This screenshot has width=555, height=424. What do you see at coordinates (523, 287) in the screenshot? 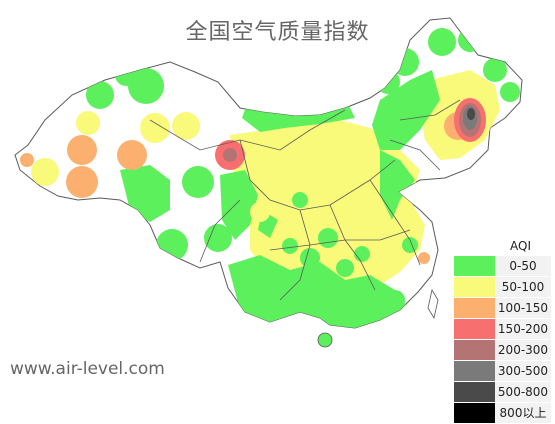
I see `legend-label: 50-100` at bounding box center [523, 287].